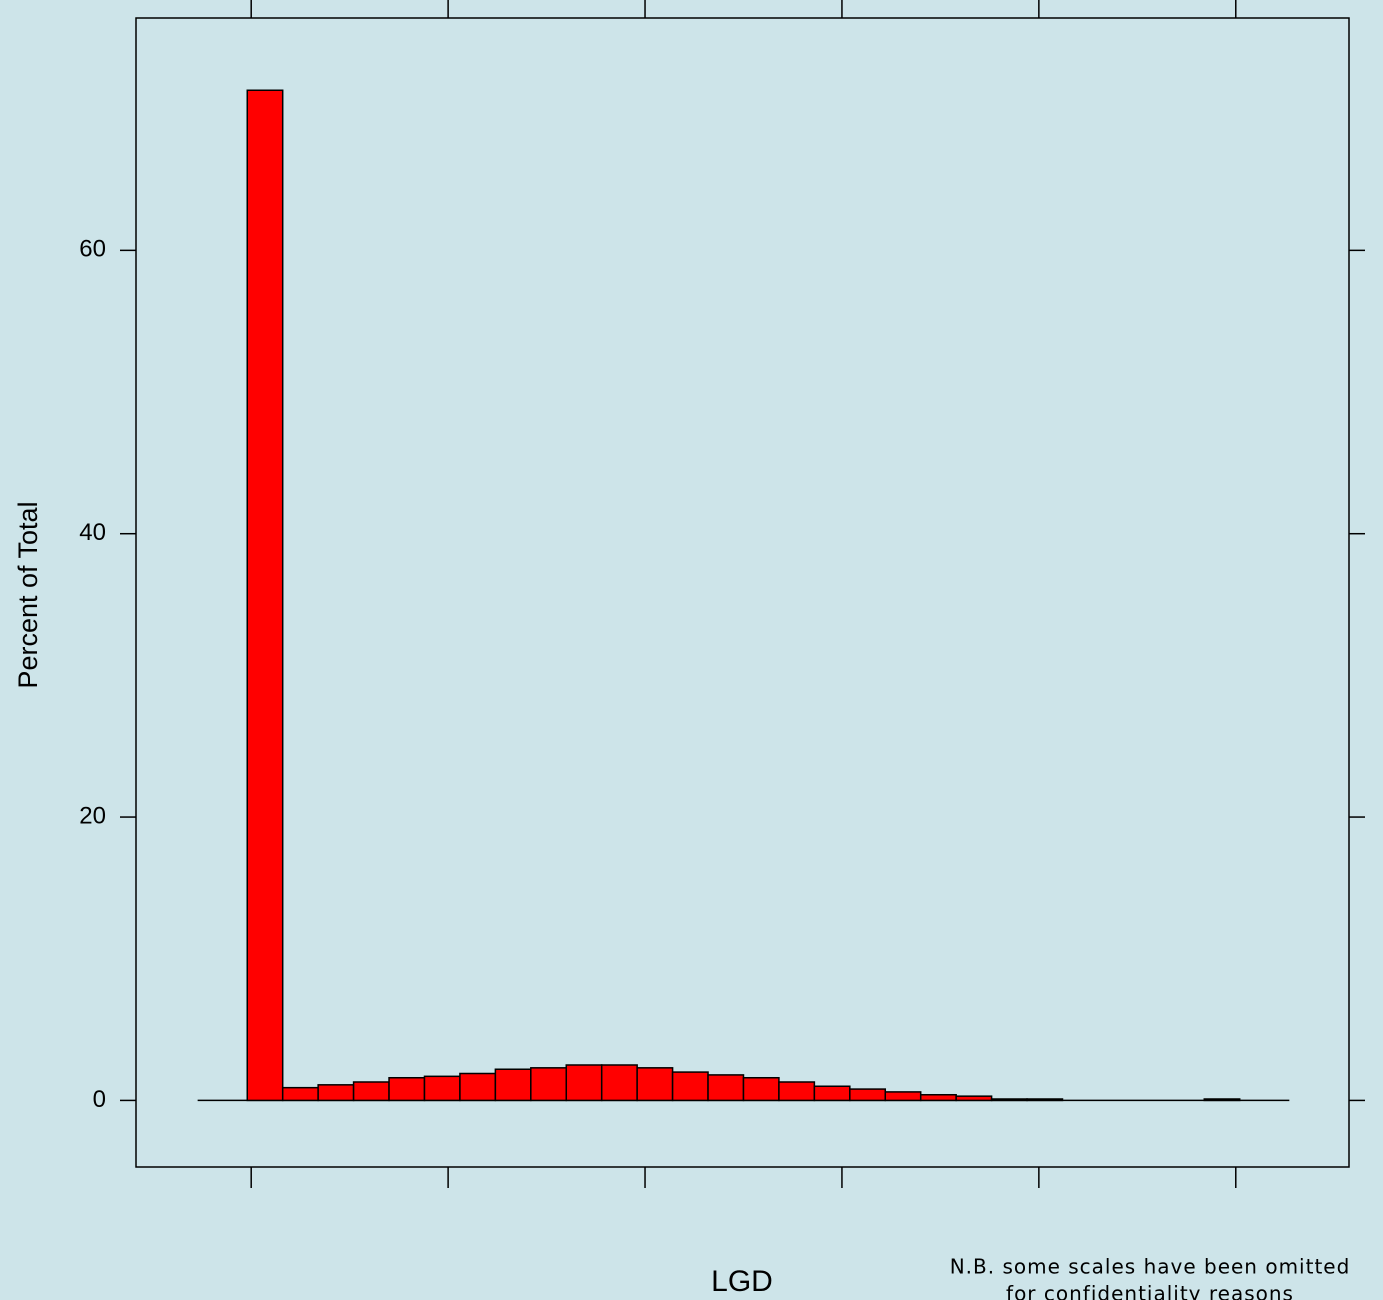 This screenshot has height=1300, width=1383. What do you see at coordinates (742, 1281) in the screenshot?
I see `x-axis-title: LGD` at bounding box center [742, 1281].